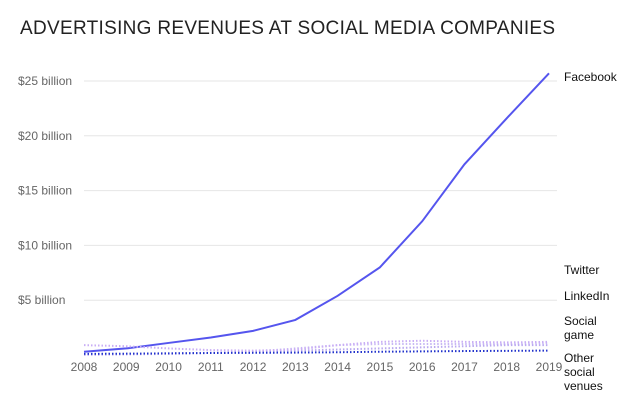 The height and width of the screenshot is (419, 640). I want to click on series-label: LinkedIn, so click(586, 296).